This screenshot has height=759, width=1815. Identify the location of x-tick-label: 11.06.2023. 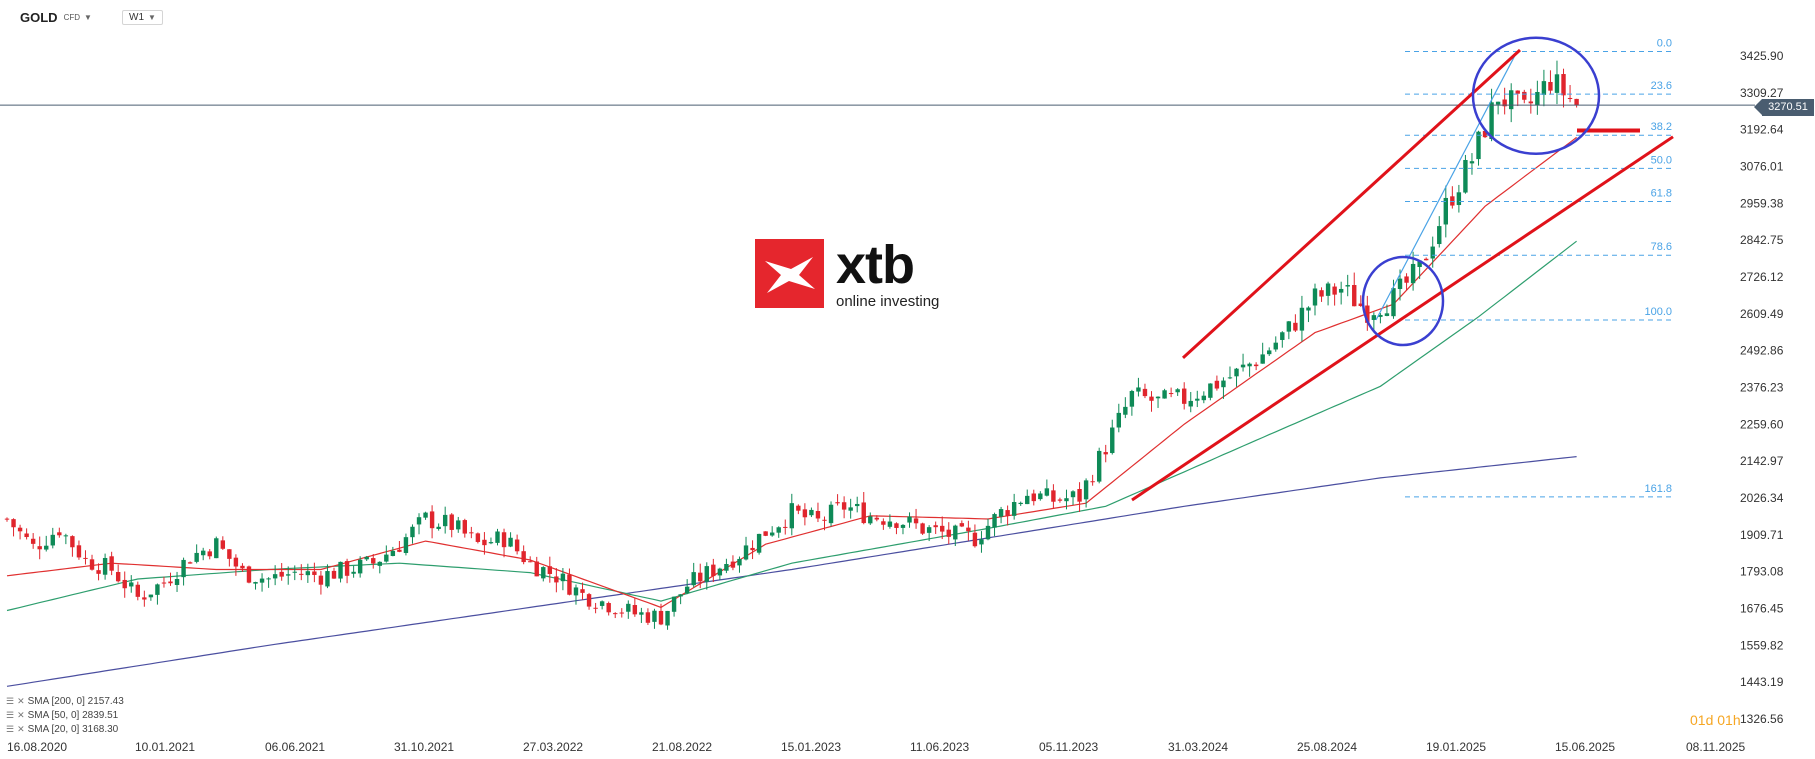
(939, 747).